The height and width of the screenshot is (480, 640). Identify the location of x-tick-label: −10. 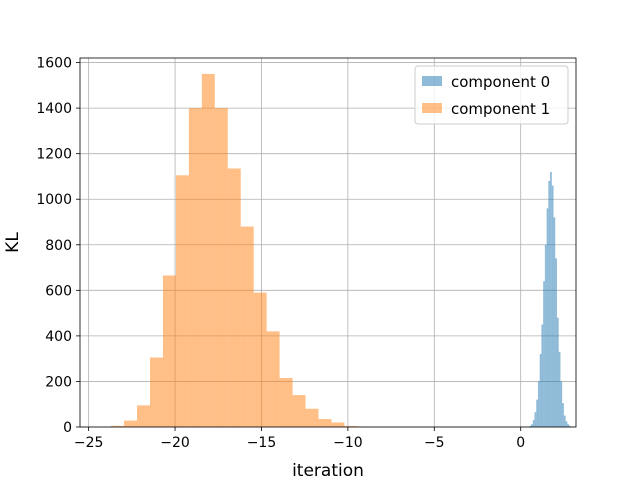
(348, 443).